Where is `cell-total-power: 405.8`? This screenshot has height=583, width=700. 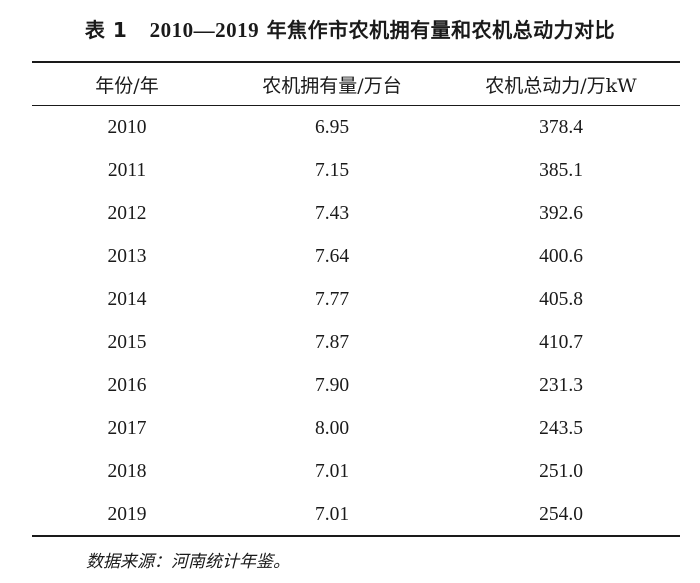
cell-total-power: 405.8 is located at coordinates (561, 299).